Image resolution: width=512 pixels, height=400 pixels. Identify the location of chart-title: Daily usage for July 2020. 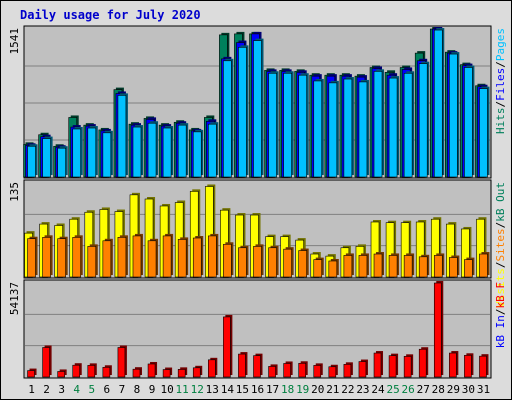
(110, 15).